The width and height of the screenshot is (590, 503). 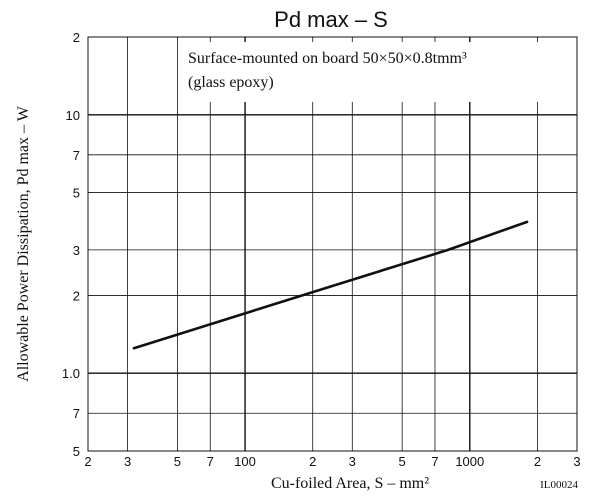 I want to click on x-axis-label: Cu-foiled Area, S – mm², so click(x=350, y=483).